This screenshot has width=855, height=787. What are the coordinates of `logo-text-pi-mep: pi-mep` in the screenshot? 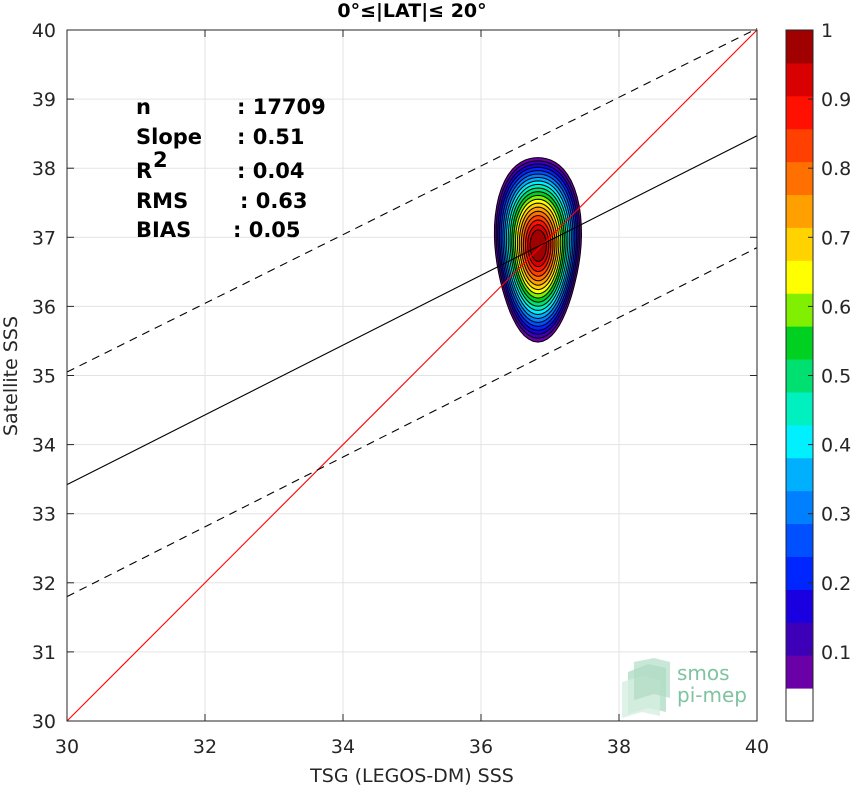 It's located at (712, 695).